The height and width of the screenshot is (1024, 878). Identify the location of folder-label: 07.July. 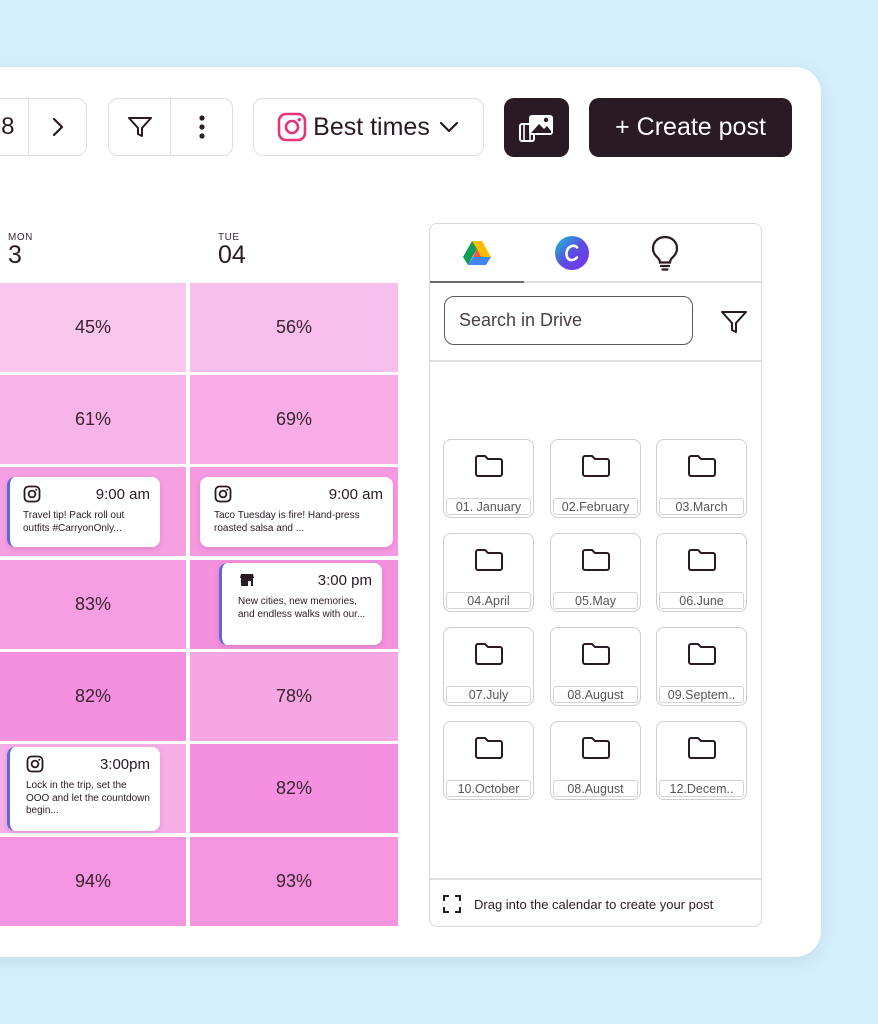
(488, 694).